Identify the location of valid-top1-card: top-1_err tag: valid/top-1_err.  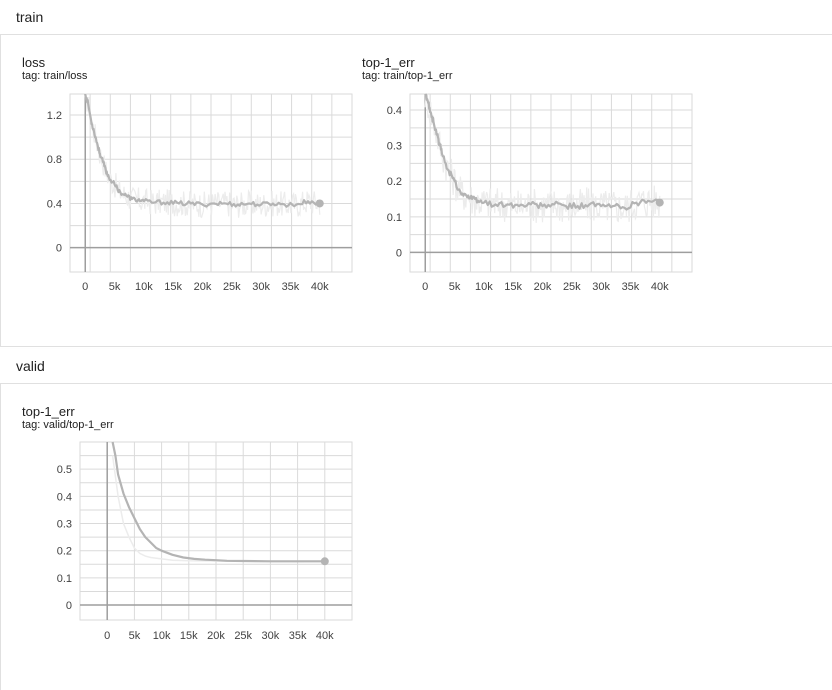
(192, 529).